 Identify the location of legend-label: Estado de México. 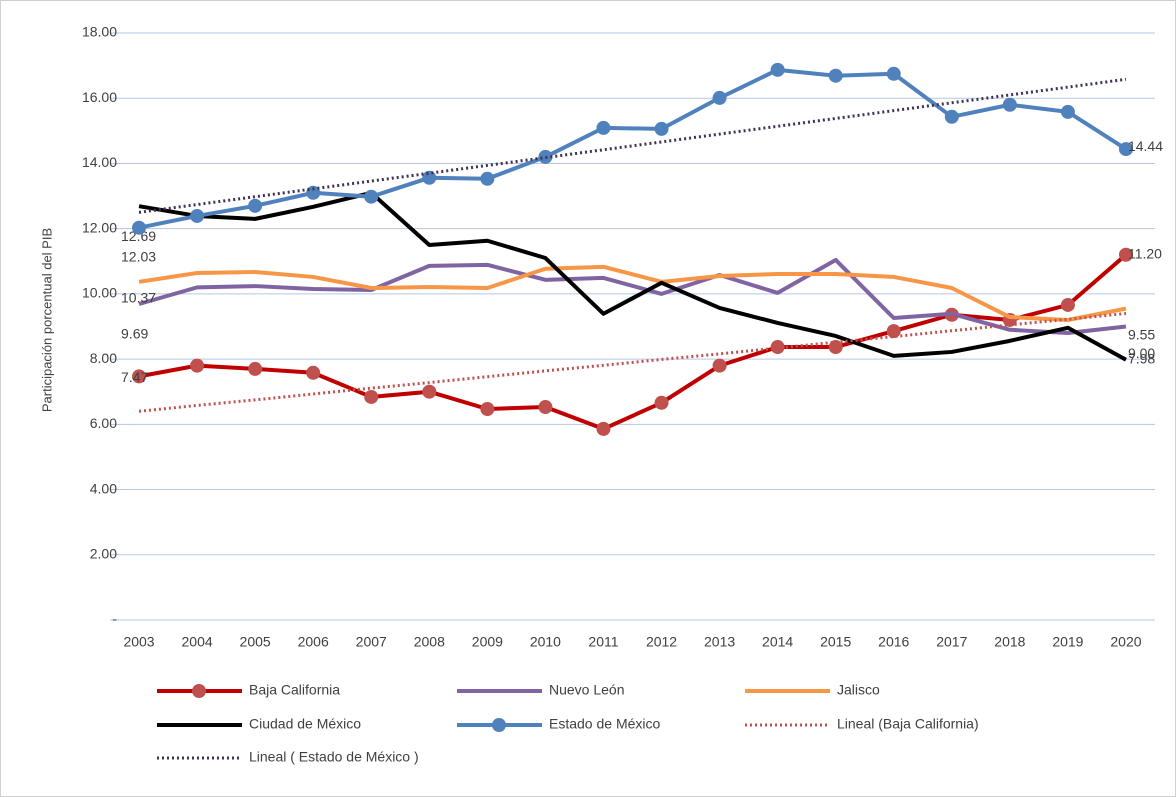
(604, 724).